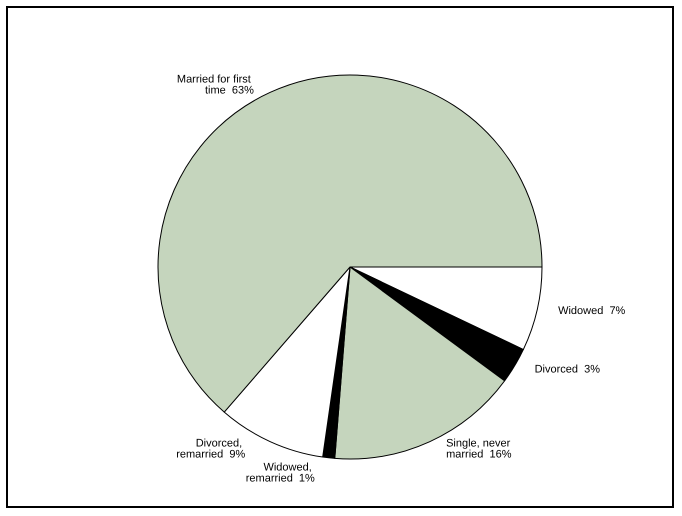  I want to click on slice-label: Divorced, remarried 9%, so click(211, 448).